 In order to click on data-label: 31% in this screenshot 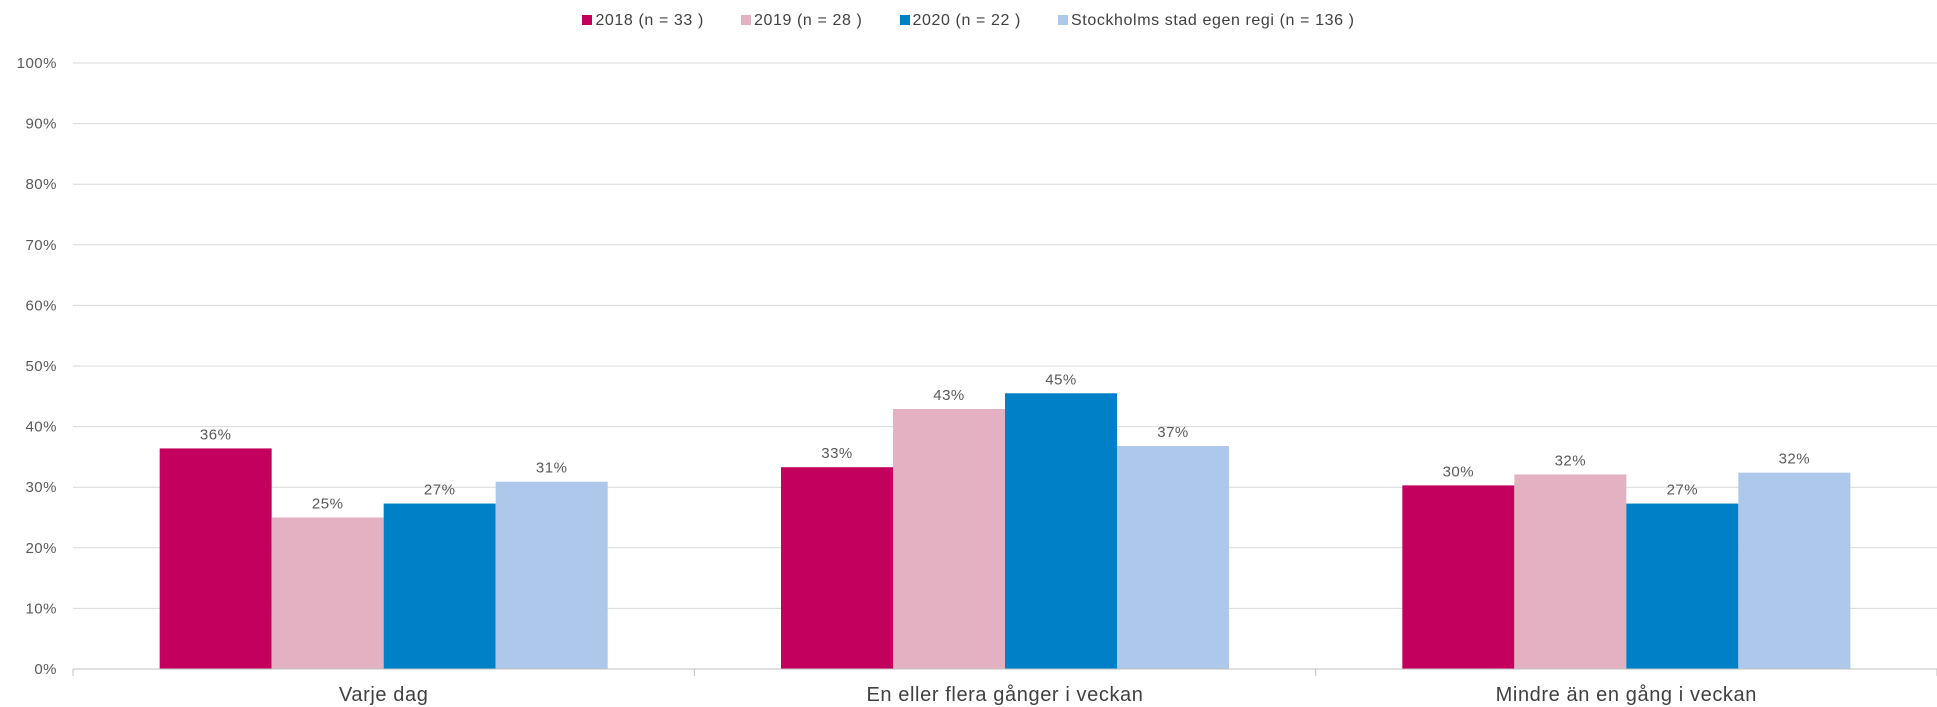, I will do `click(552, 468)`.